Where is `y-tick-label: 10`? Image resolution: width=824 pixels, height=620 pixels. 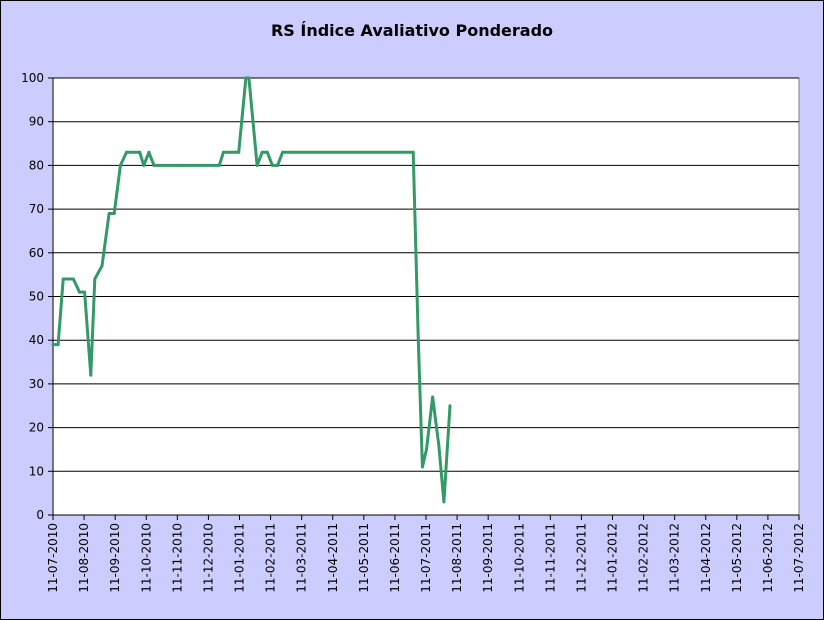
y-tick-label: 10 is located at coordinates (36, 471).